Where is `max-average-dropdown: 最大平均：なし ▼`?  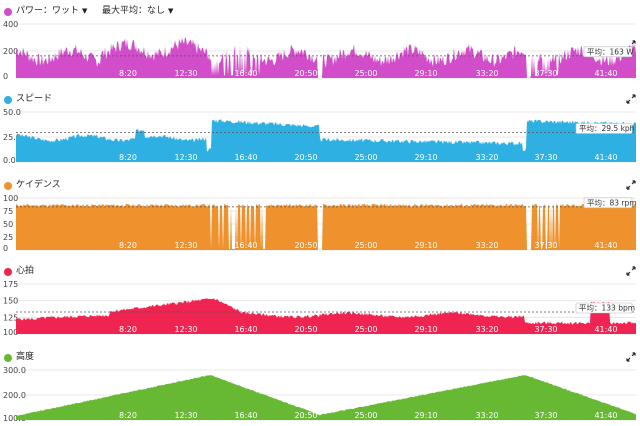 max-average-dropdown: 最大平均：なし ▼ is located at coordinates (137, 11).